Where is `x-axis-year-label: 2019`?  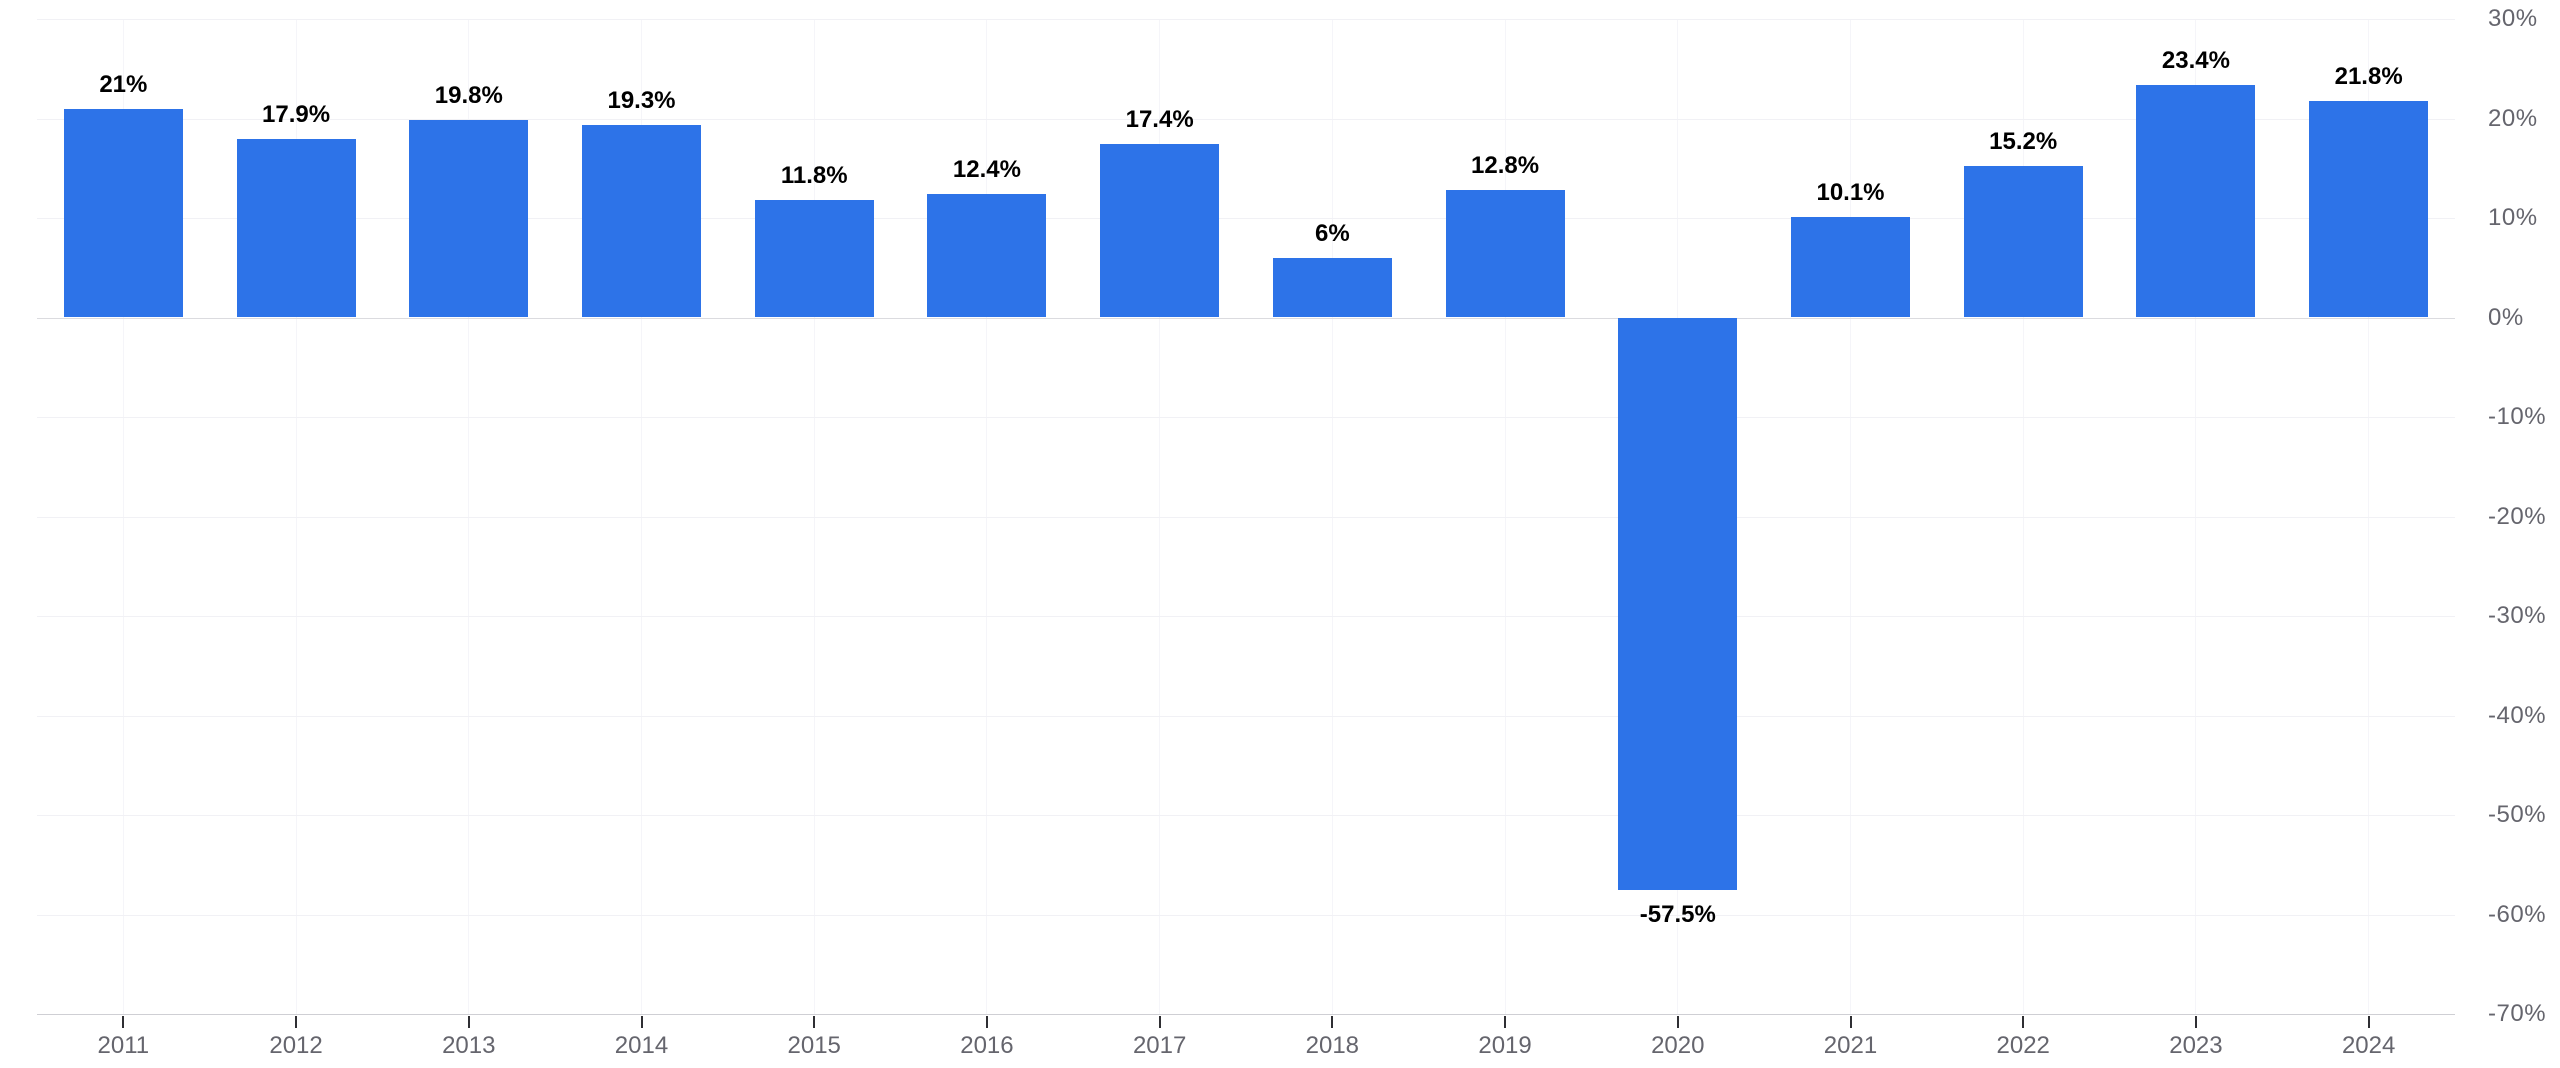
x-axis-year-label: 2019 is located at coordinates (1505, 1045).